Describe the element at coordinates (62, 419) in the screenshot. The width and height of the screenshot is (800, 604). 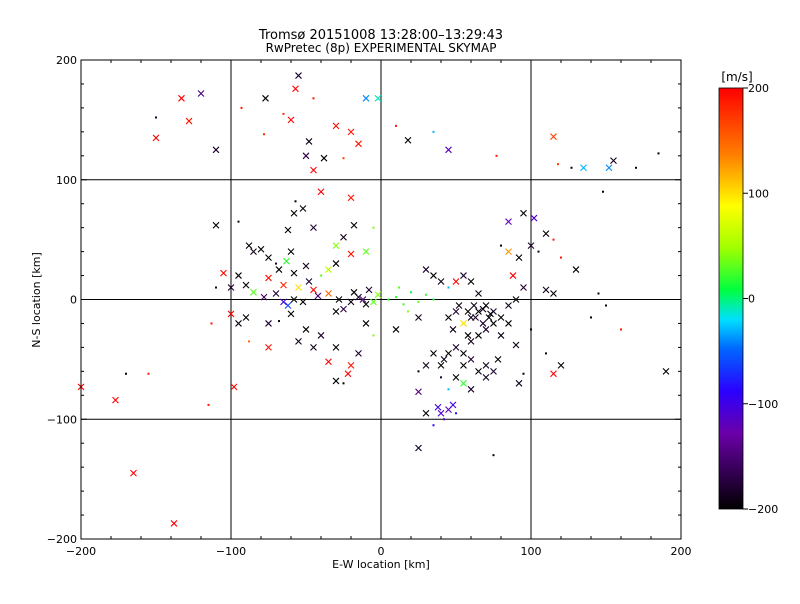
I see `y-tick-label: −100` at that location.